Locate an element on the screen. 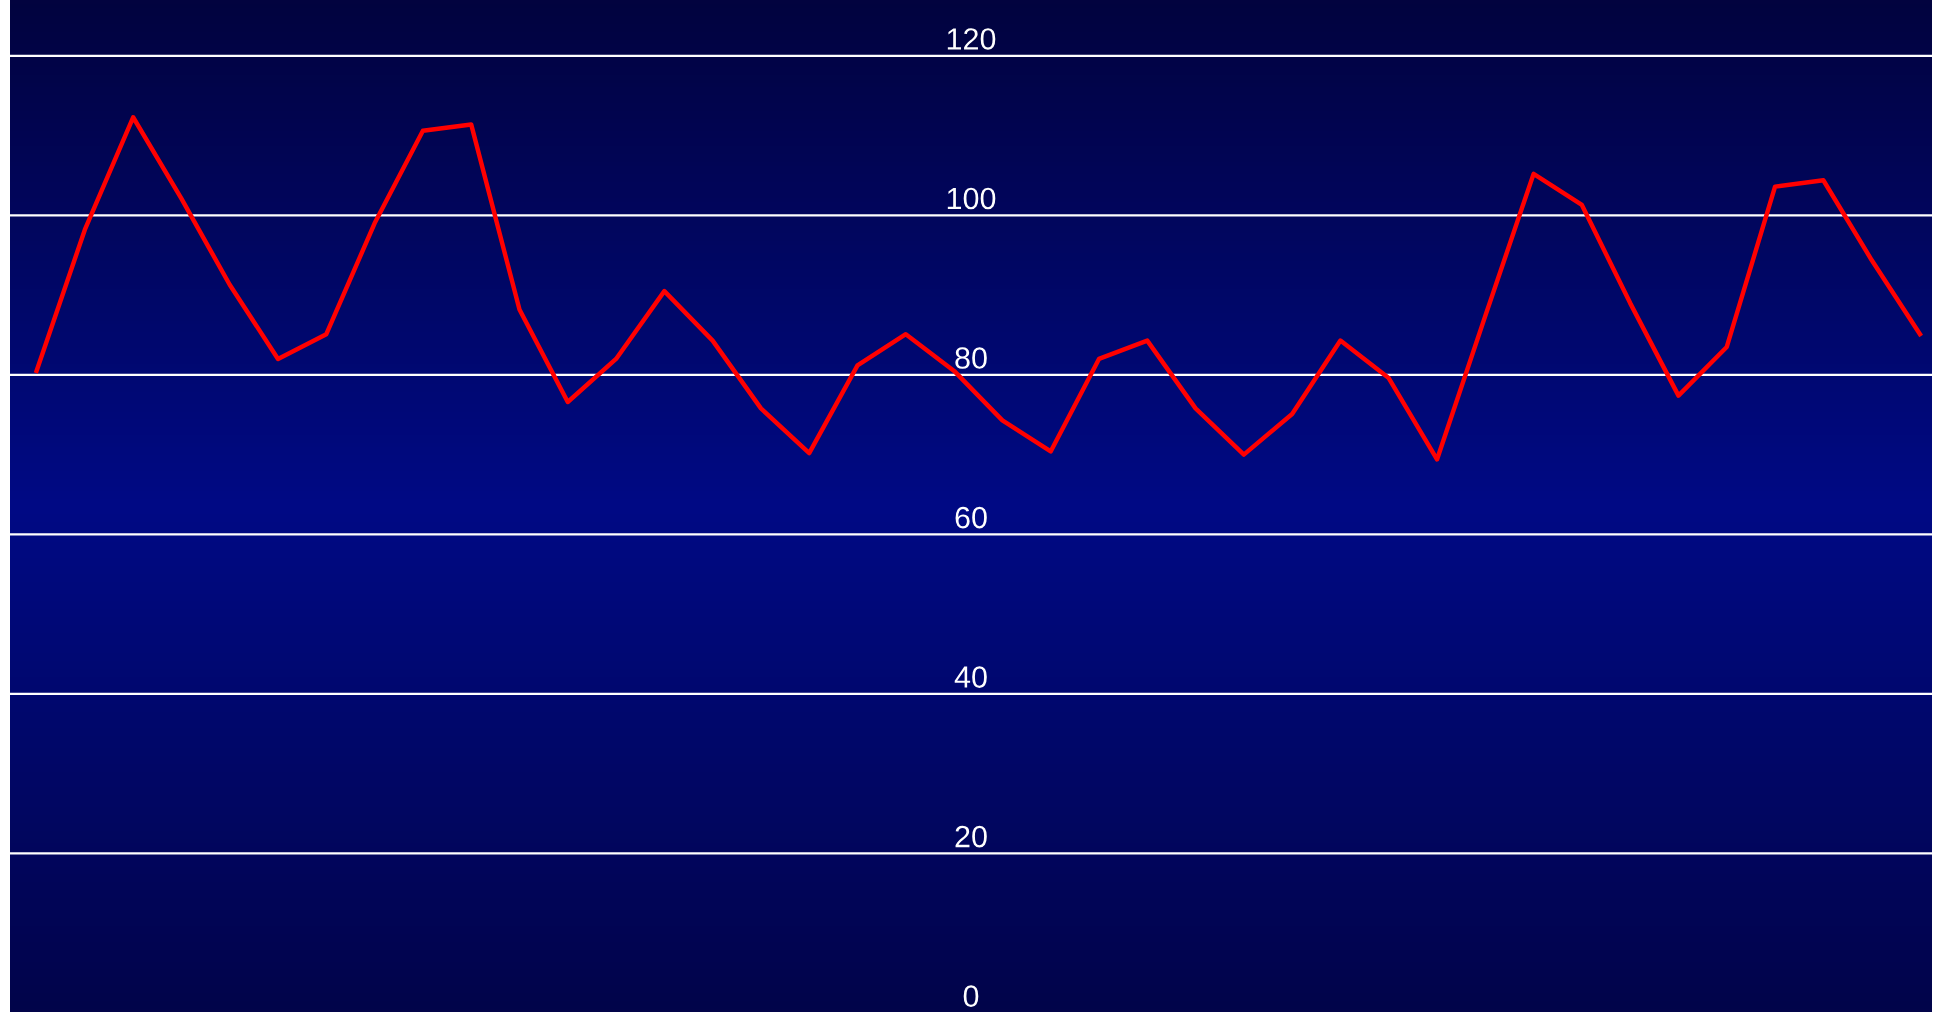 The height and width of the screenshot is (1013, 1934). y-tick-label: 120 is located at coordinates (971, 39).